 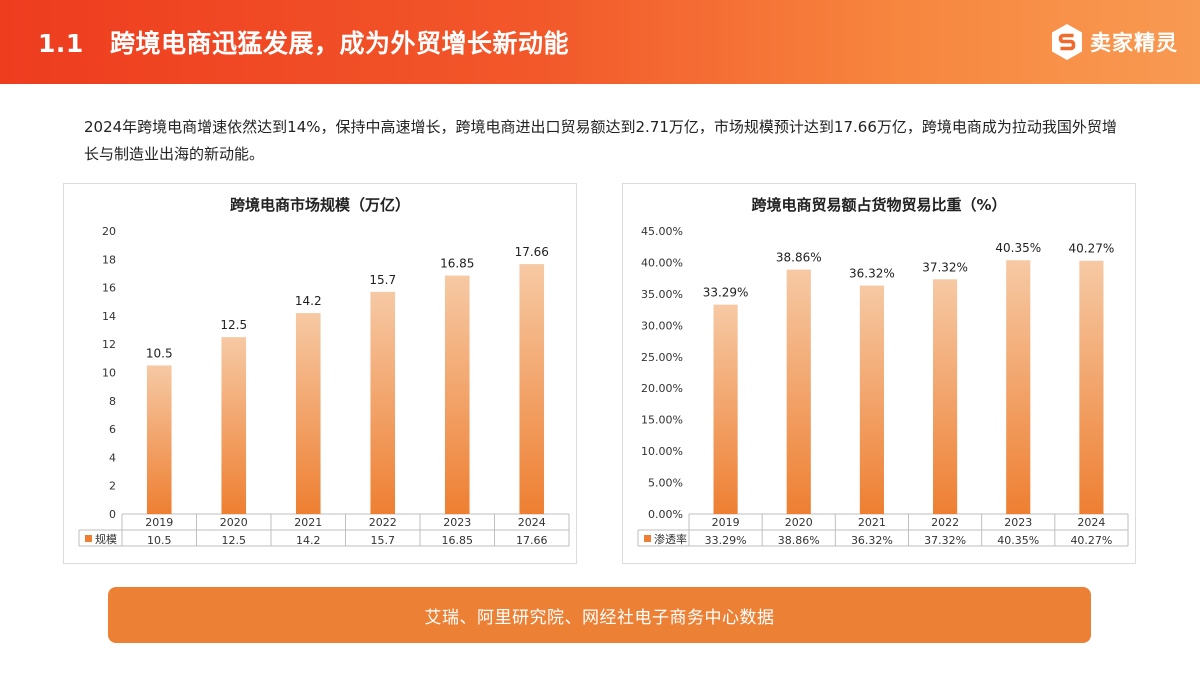 What do you see at coordinates (159, 540) in the screenshot?
I see `table-cell-value: 10.5` at bounding box center [159, 540].